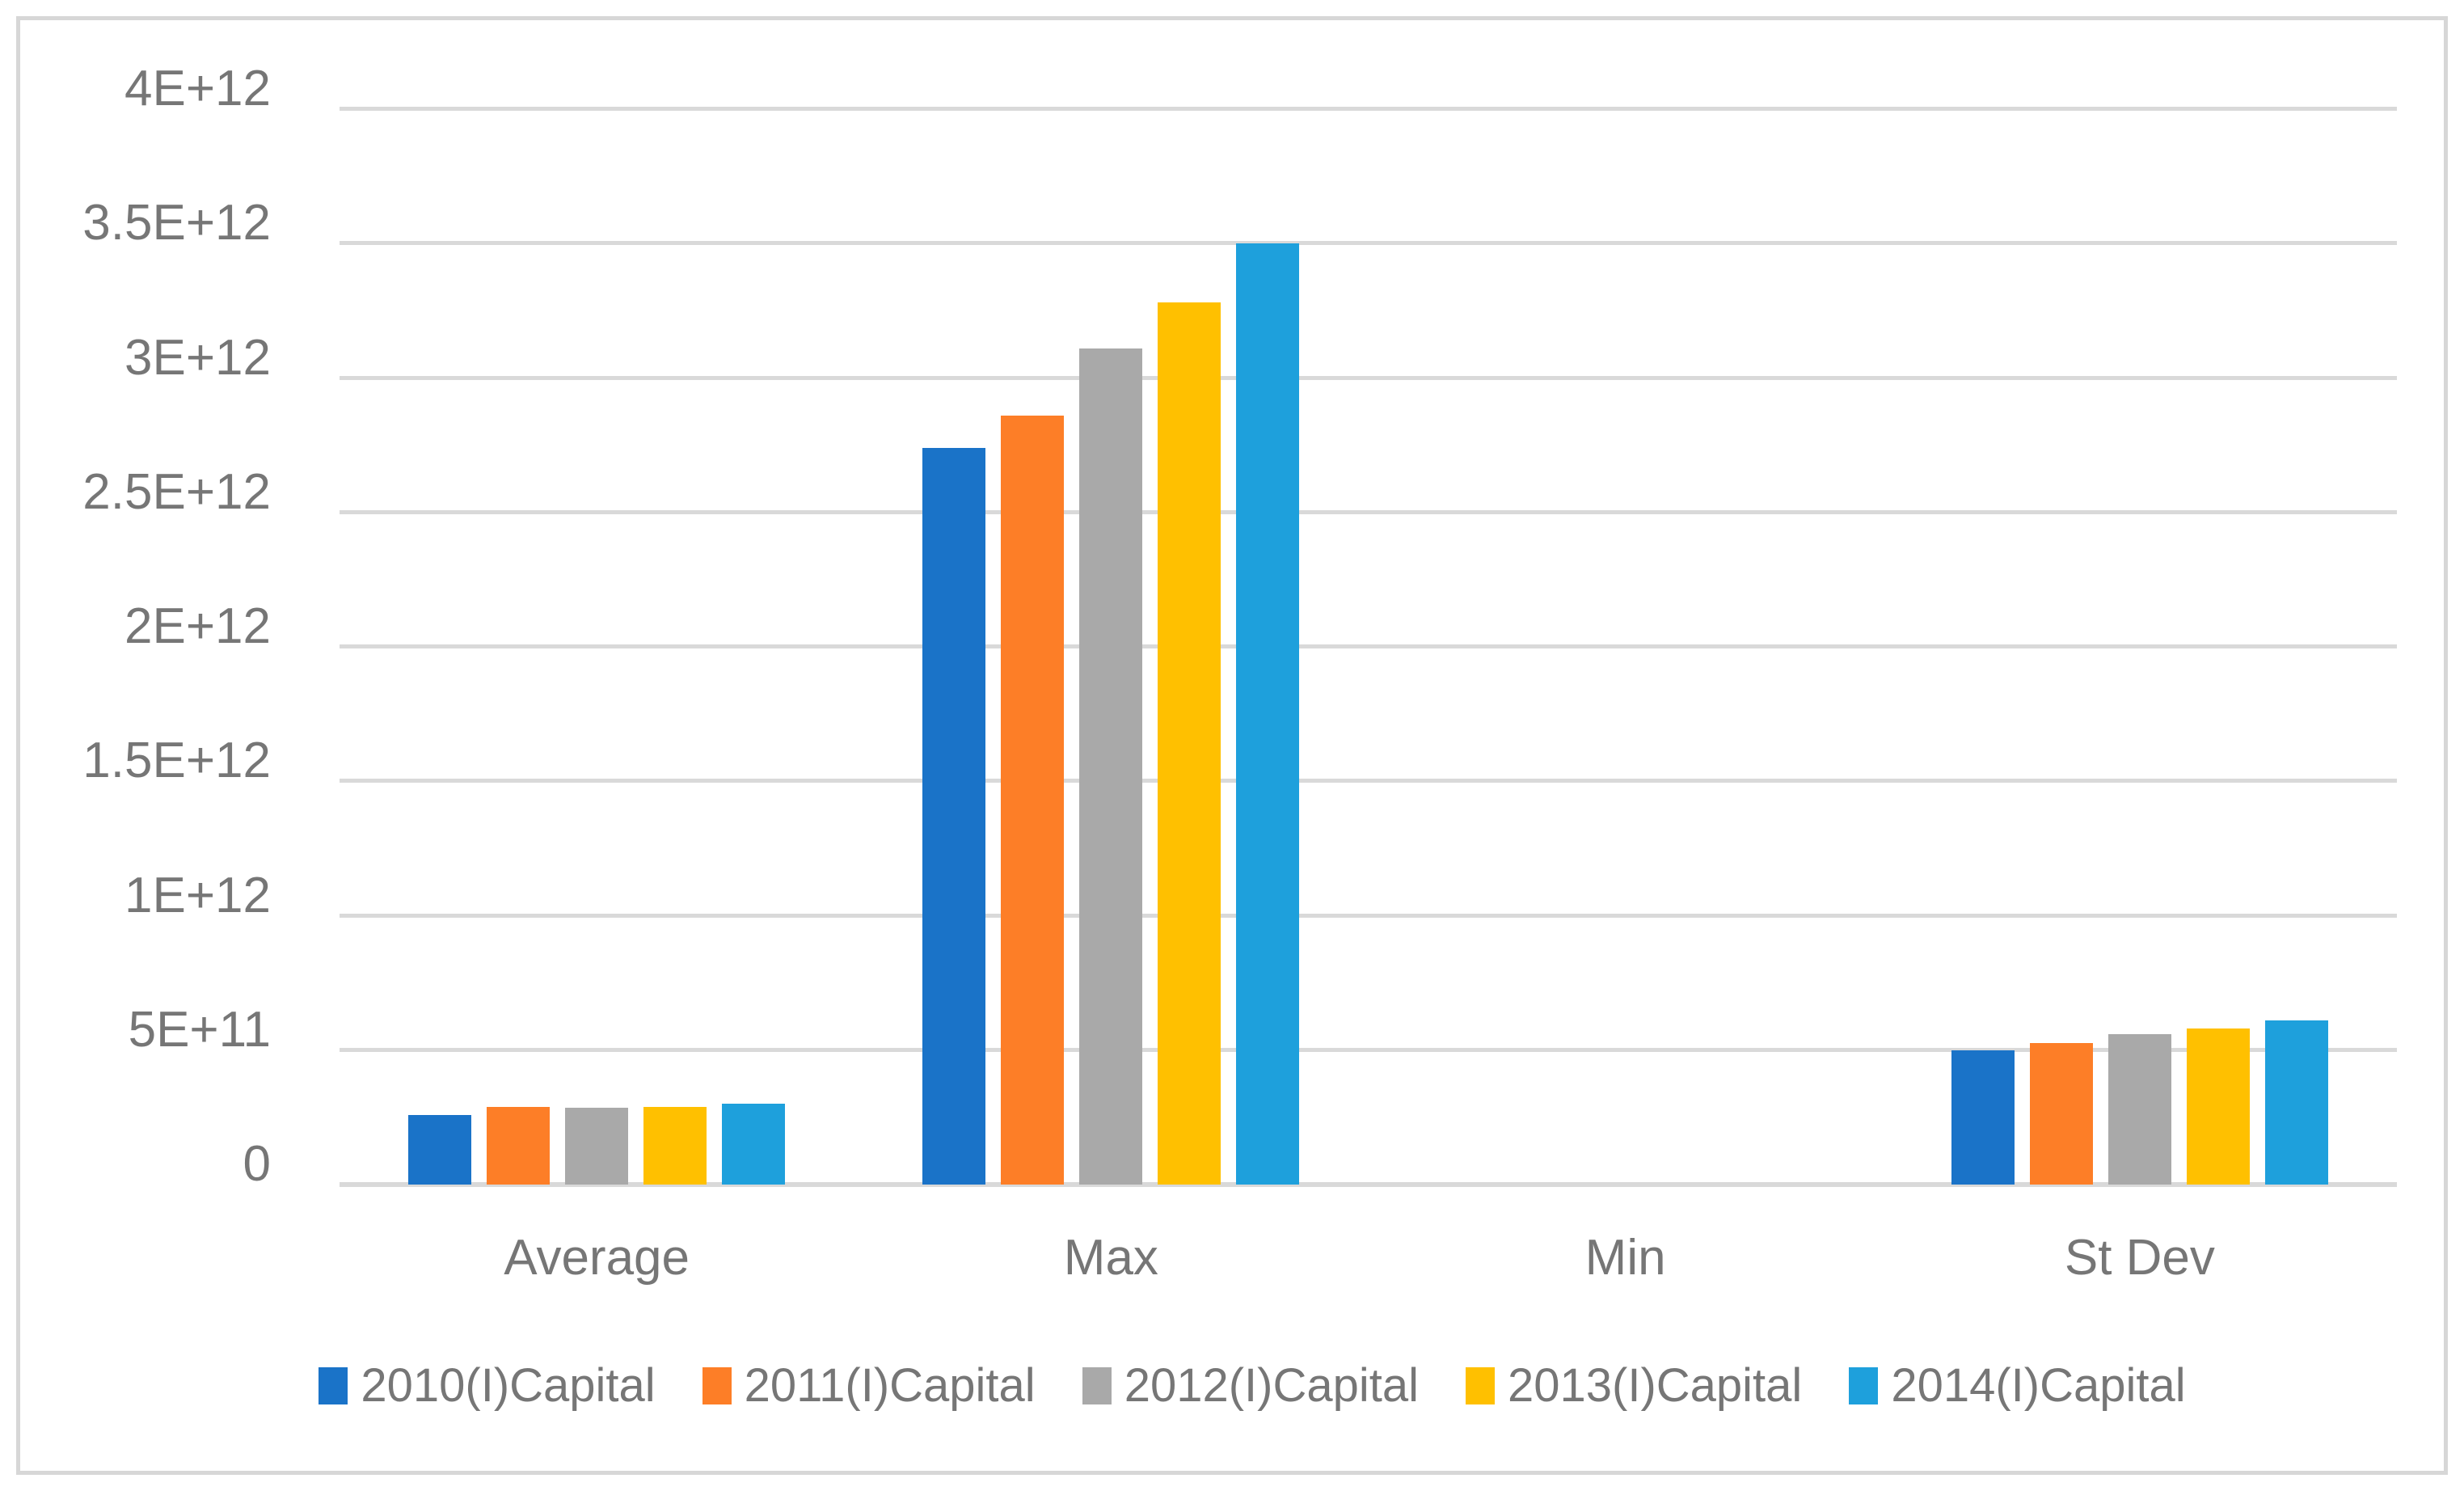 The image size is (2464, 1491). What do you see at coordinates (890, 1385) in the screenshot?
I see `legend-label-2011(I)Capital: 2011(I)Capital` at bounding box center [890, 1385].